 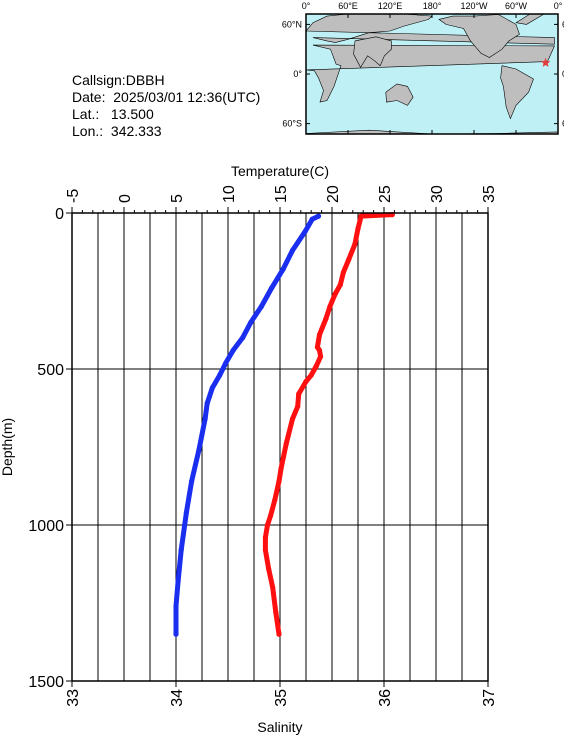 I want to click on lon-value: 342.333, so click(x=136, y=131).